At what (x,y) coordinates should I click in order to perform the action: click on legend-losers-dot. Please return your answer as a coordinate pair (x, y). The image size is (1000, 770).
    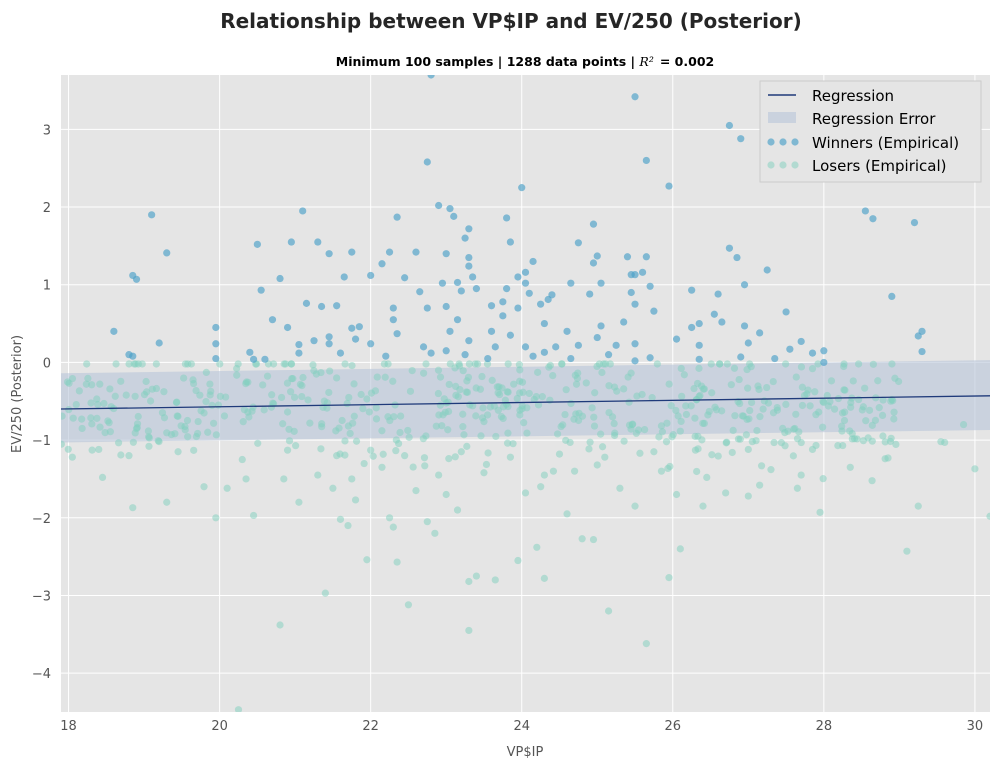
    Looking at the image, I should click on (795, 165).